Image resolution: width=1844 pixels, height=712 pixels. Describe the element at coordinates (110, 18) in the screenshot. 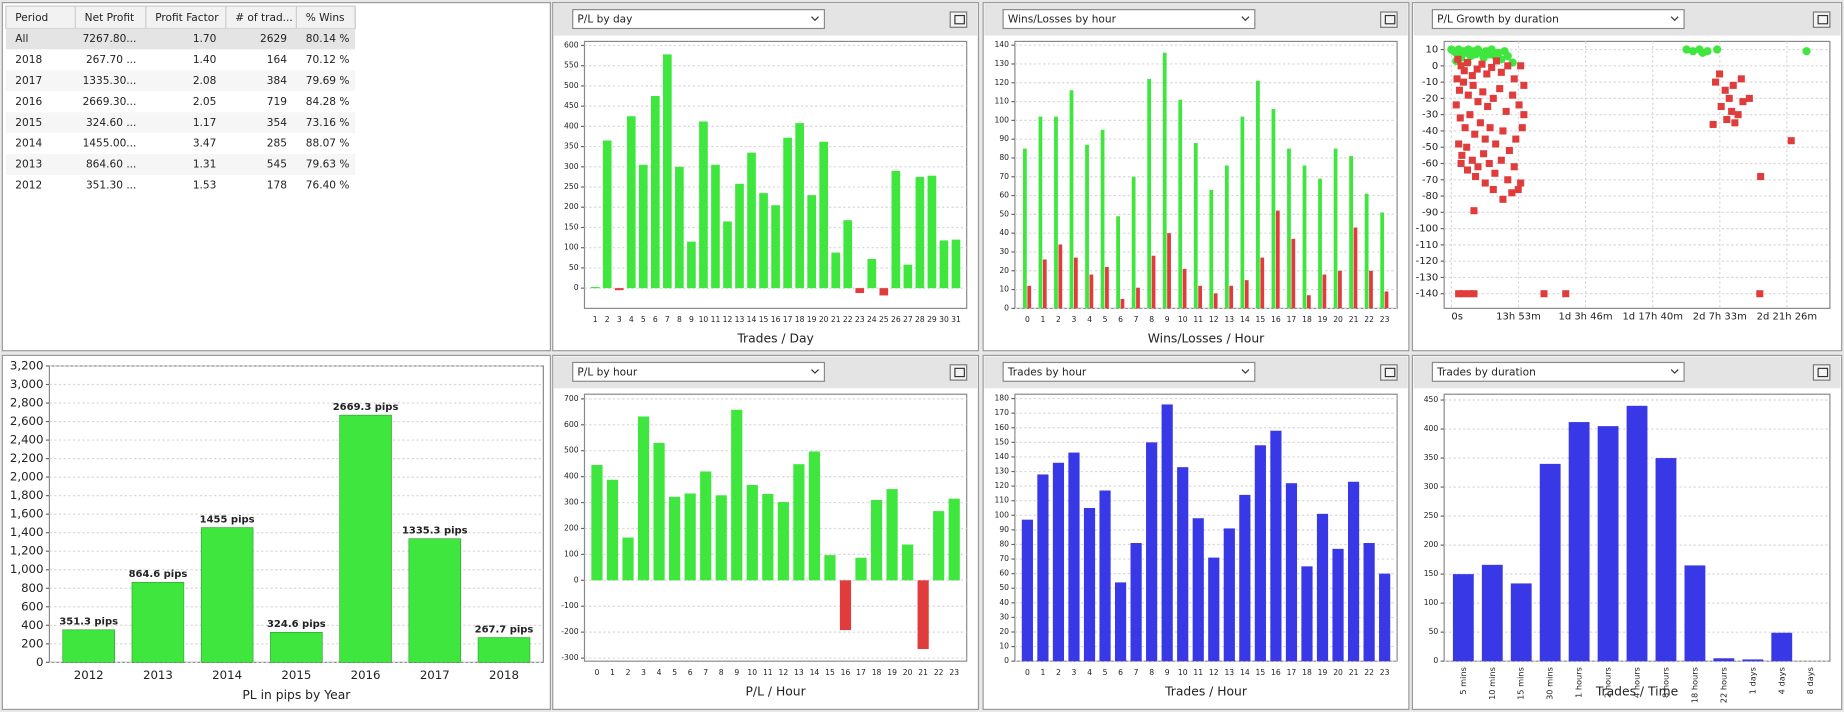

I see `table-header: Net Profit` at that location.